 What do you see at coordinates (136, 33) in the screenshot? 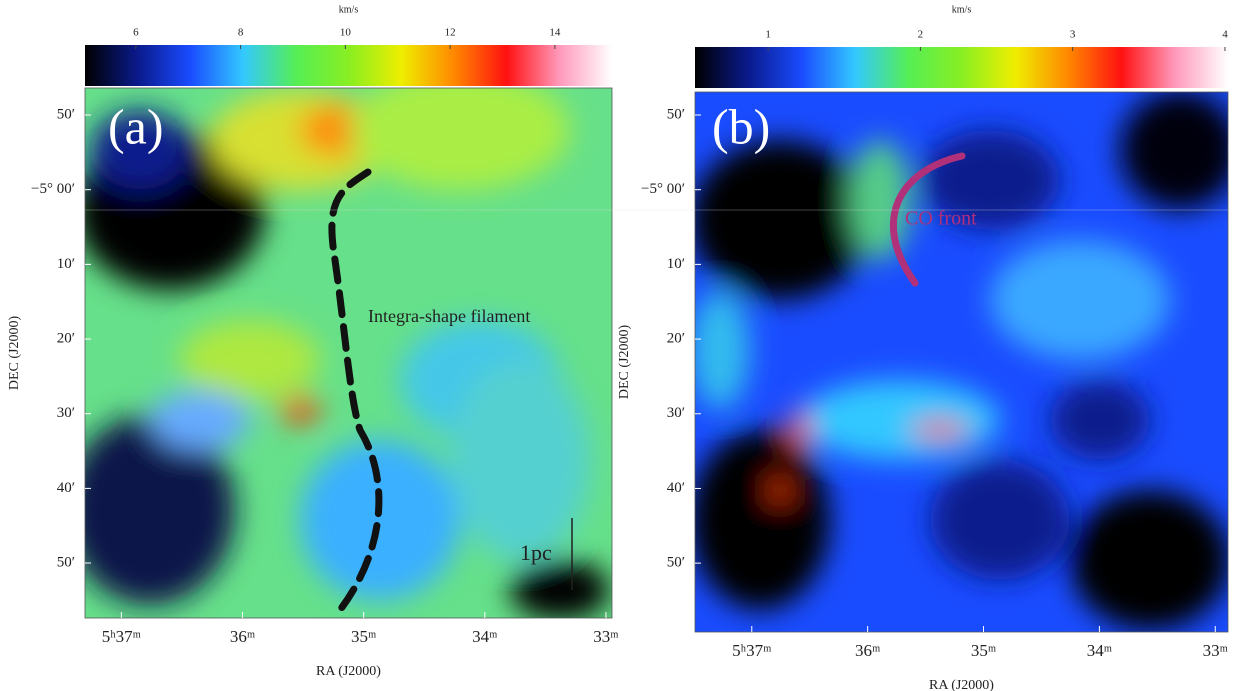
I see `colorbar-tick-label: 6` at bounding box center [136, 33].